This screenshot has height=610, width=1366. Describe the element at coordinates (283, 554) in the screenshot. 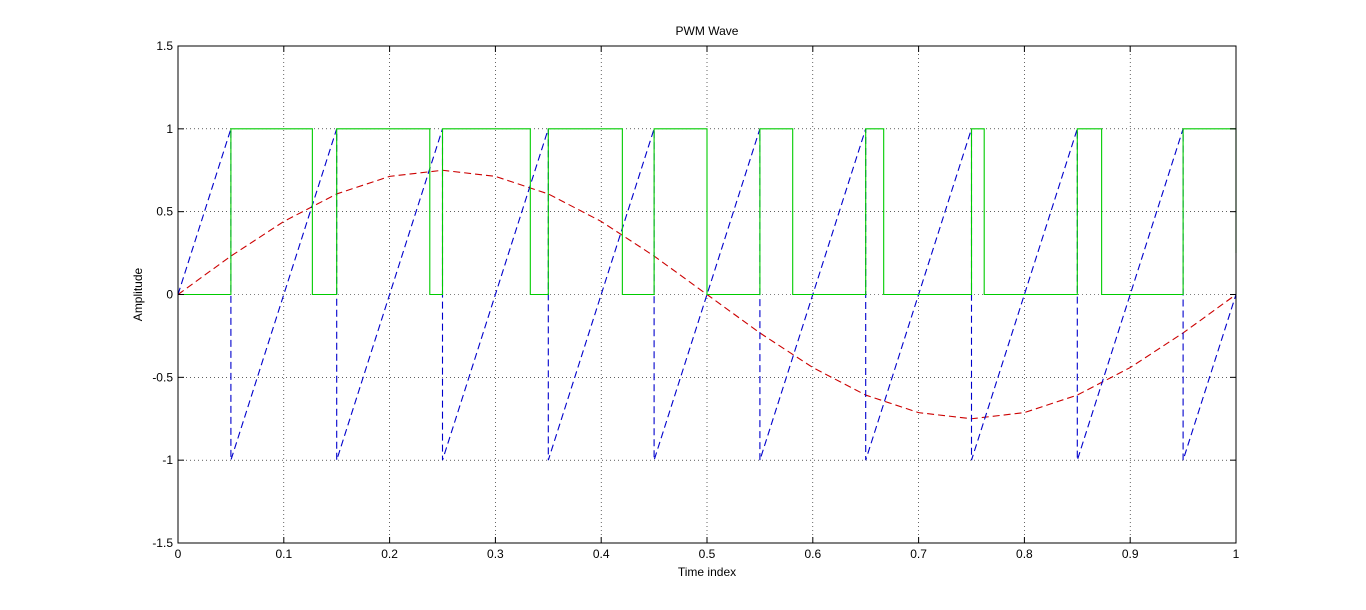

I see `x-tick-label: 0.1` at that location.